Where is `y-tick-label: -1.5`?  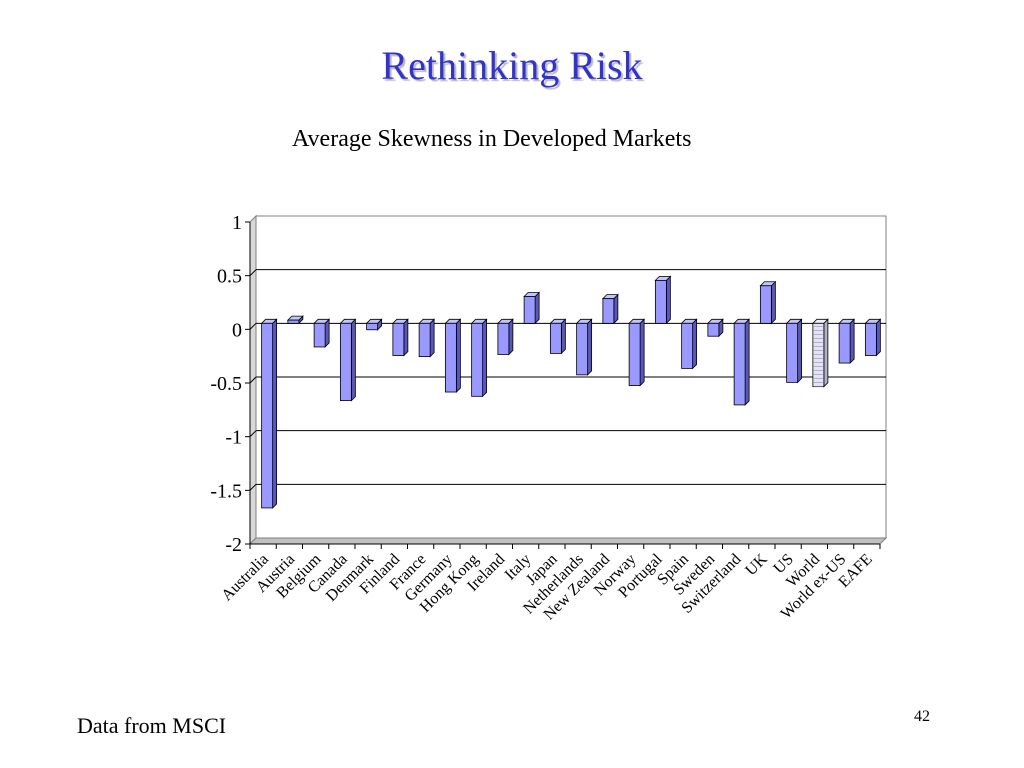
y-tick-label: -1.5 is located at coordinates (226, 491).